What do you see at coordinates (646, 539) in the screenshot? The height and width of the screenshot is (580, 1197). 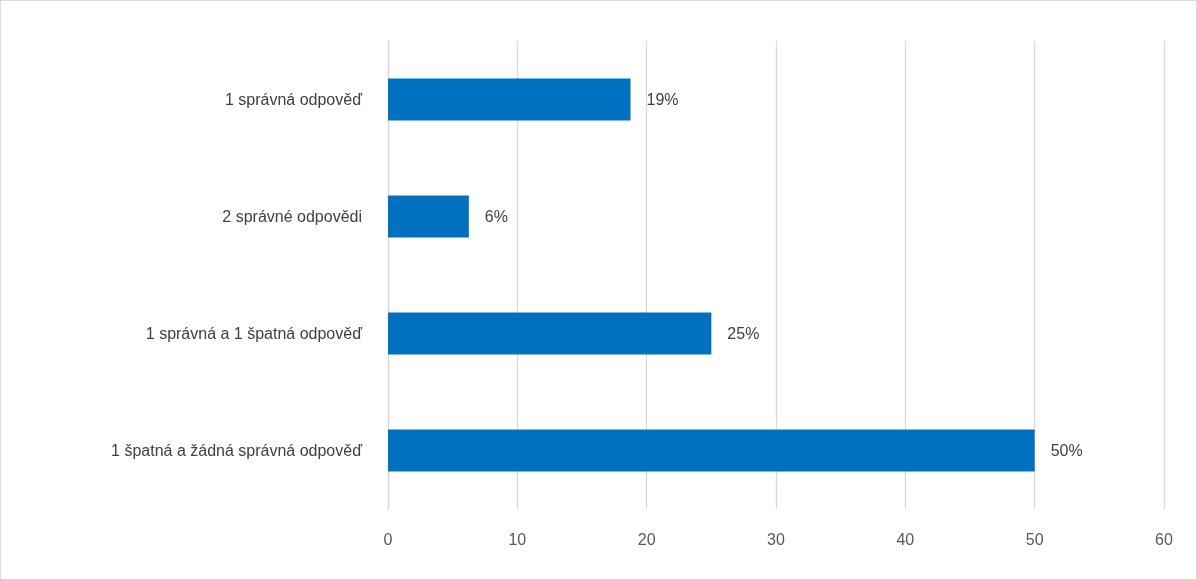 I see `x-tick-label: 20` at bounding box center [646, 539].